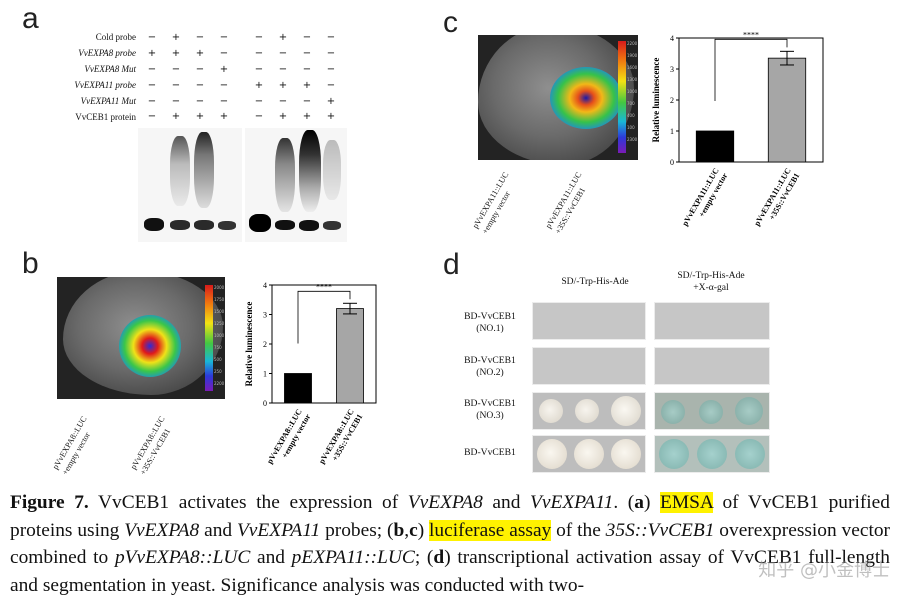  Describe the element at coordinates (71, 445) in the screenshot. I see `leaf-label-b1: pVvEXPA8::LUC +empty vector` at that location.